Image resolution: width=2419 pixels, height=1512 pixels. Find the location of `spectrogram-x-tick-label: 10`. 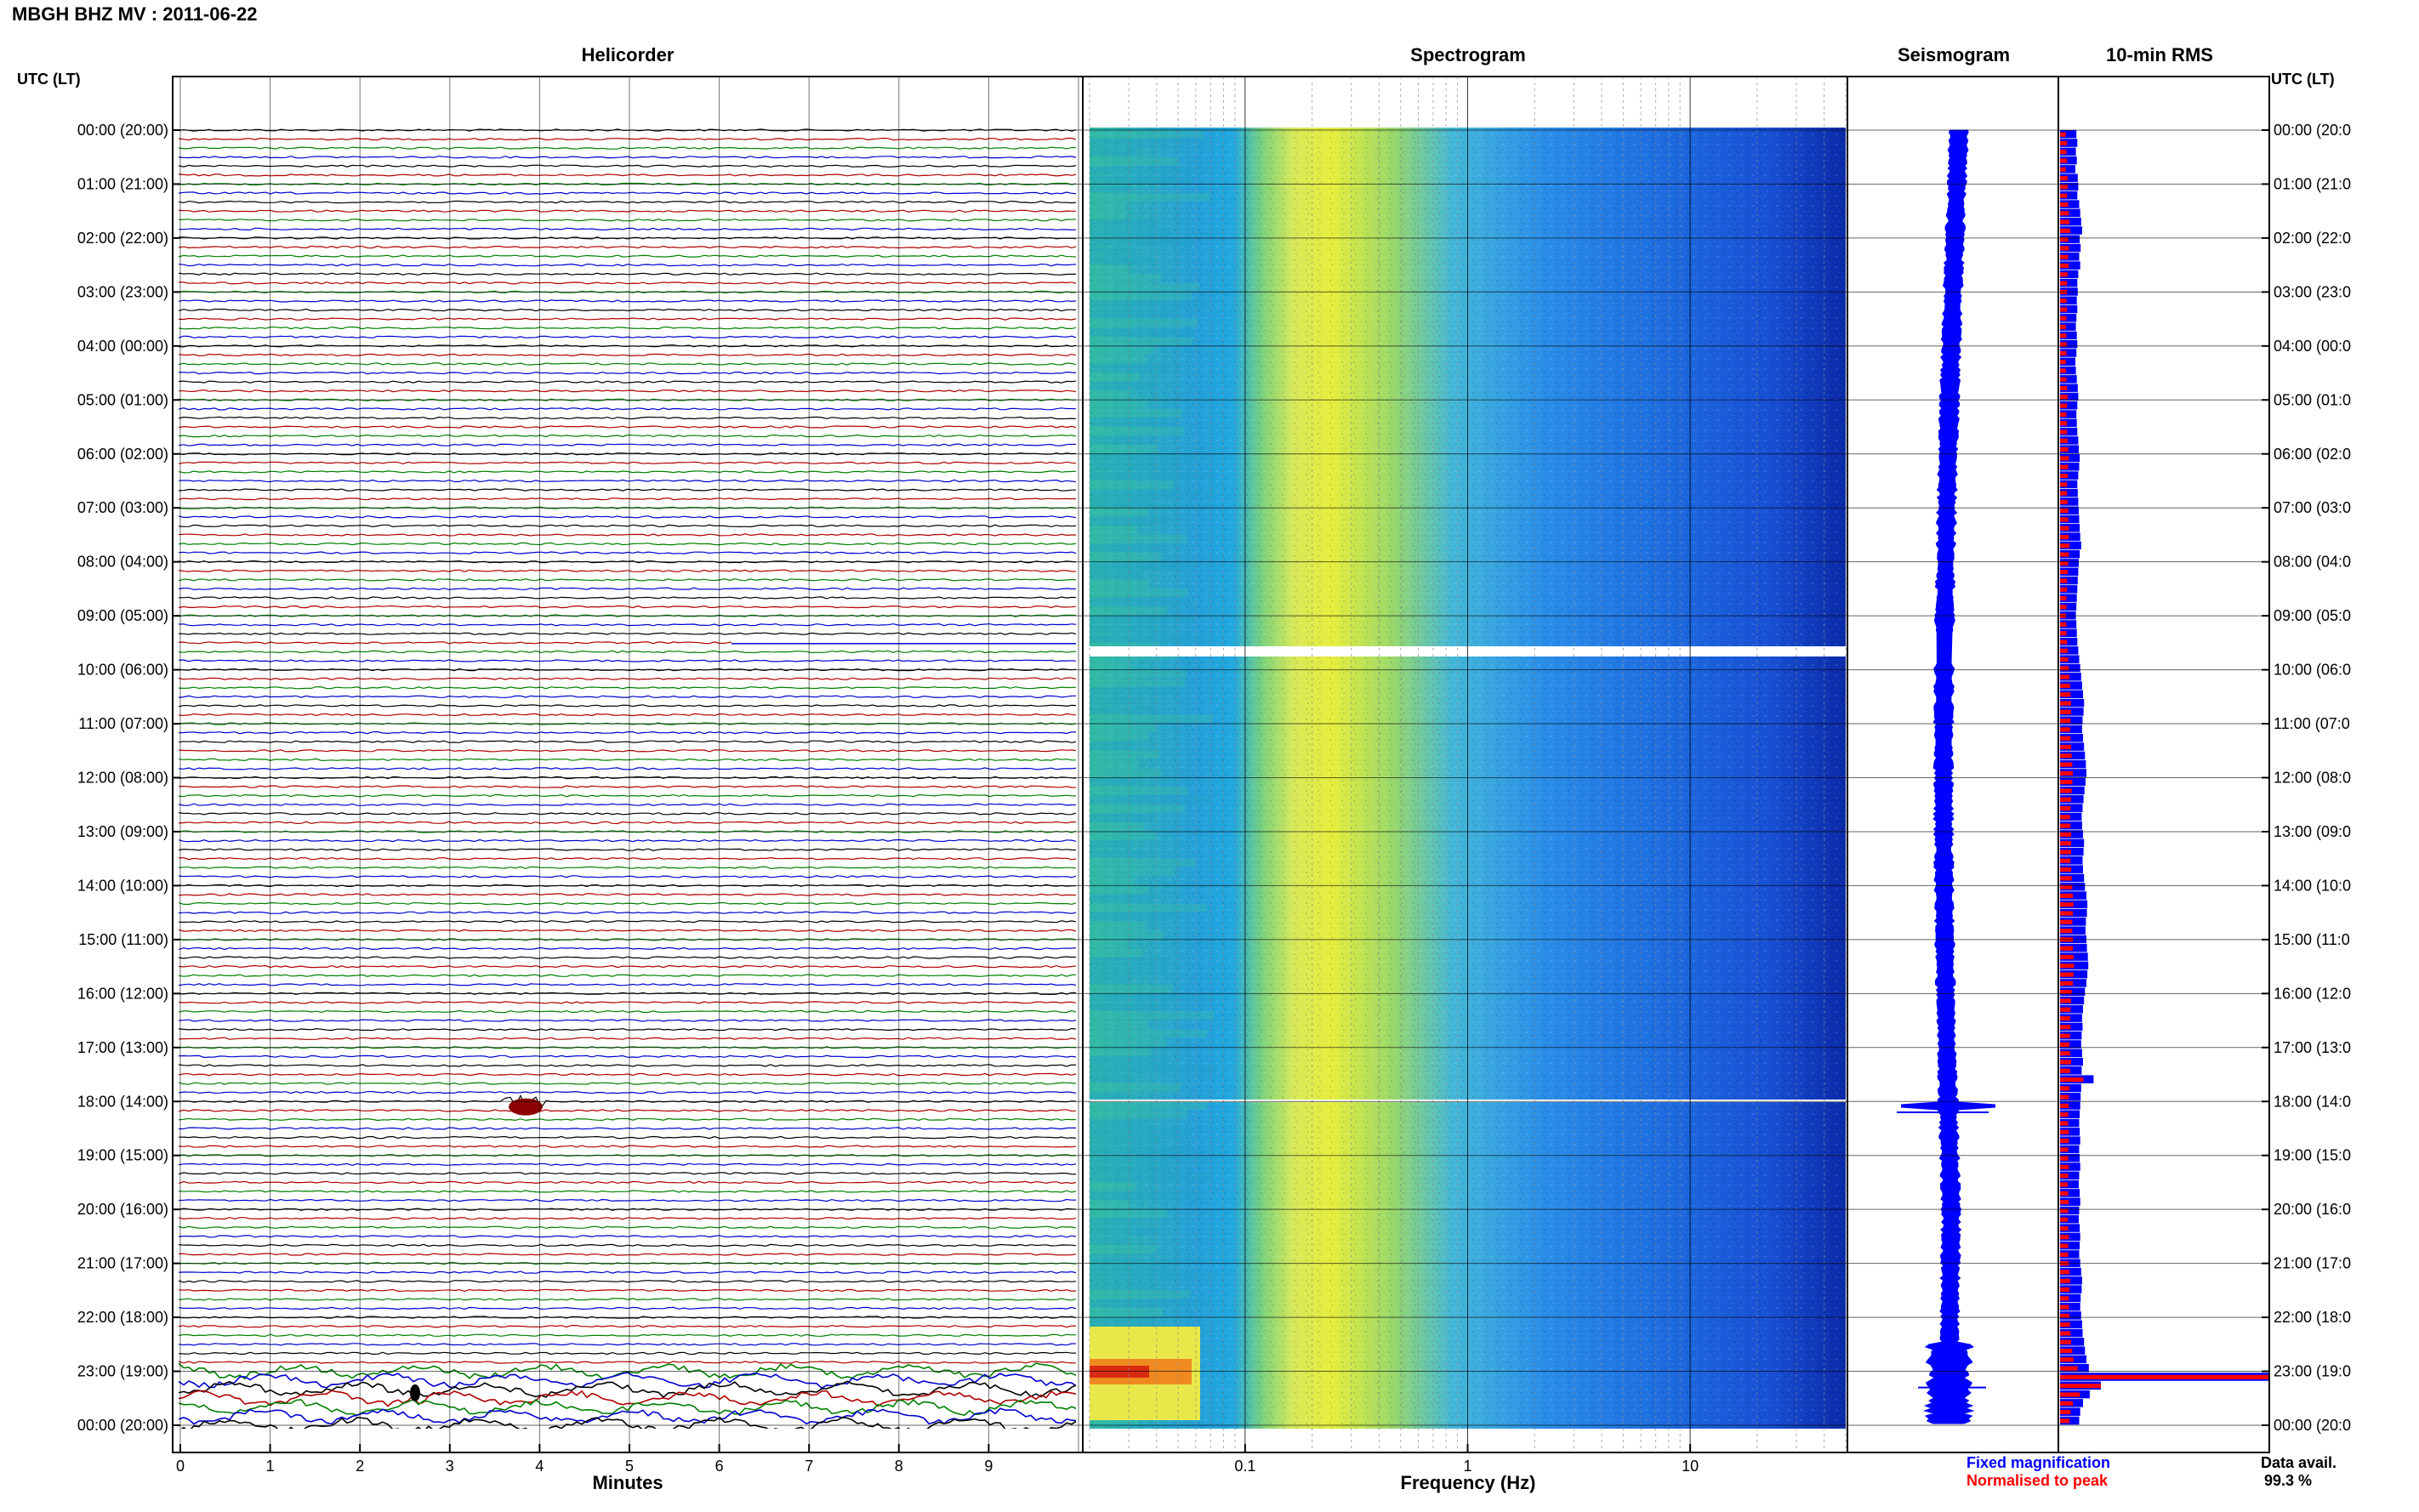

spectrogram-x-tick-label: 10 is located at coordinates (1690, 1466).